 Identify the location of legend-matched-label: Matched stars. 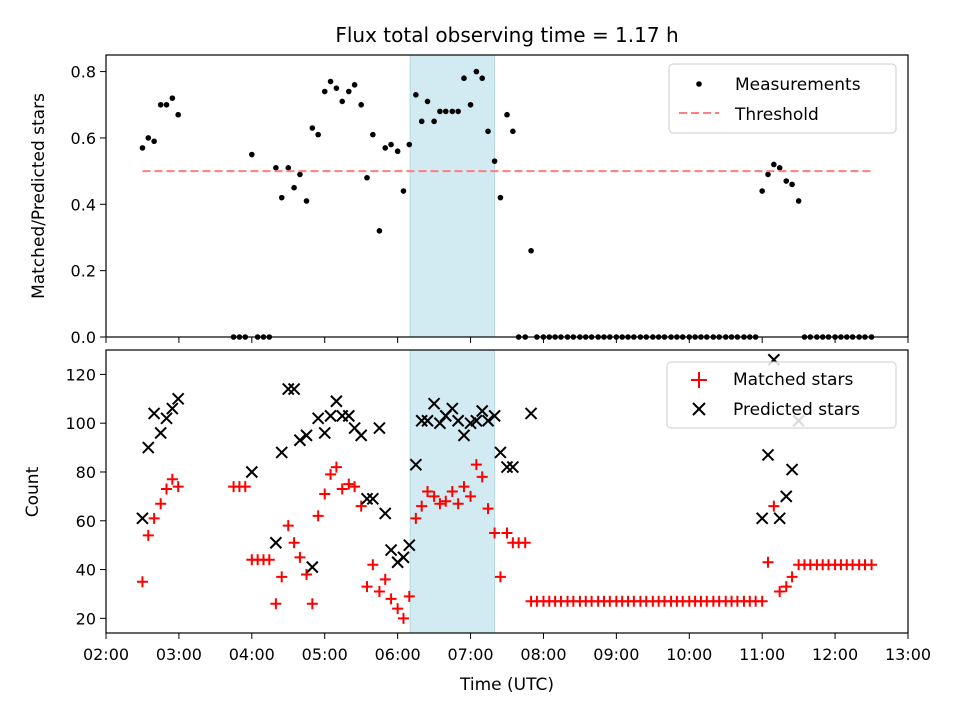
(793, 380).